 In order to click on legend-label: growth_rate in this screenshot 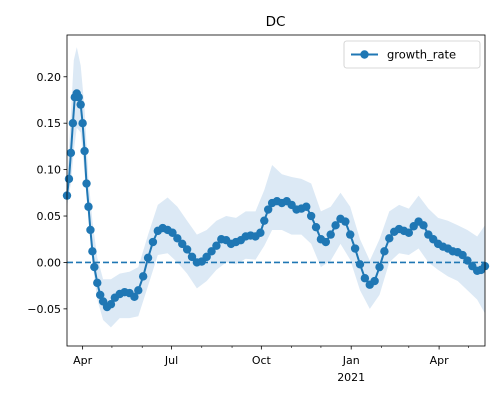, I will do `click(421, 55)`.